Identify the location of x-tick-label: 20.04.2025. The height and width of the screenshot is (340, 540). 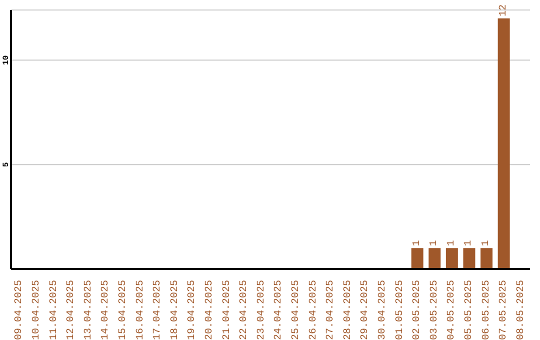
(210, 310).